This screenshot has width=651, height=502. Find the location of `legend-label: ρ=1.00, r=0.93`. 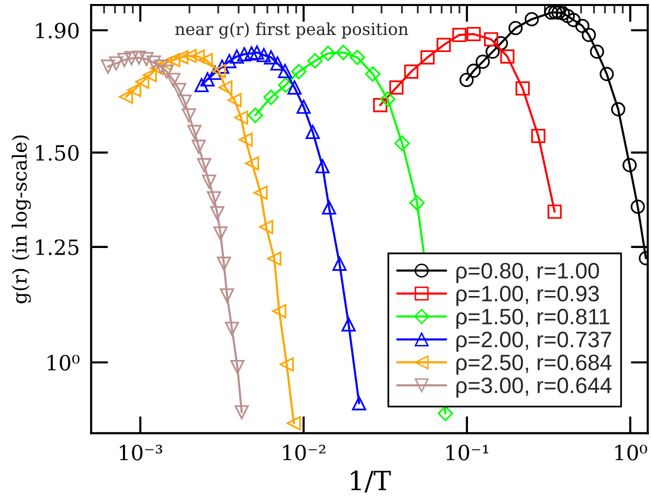

legend-label: ρ=1.00, r=0.93 is located at coordinates (527, 296).